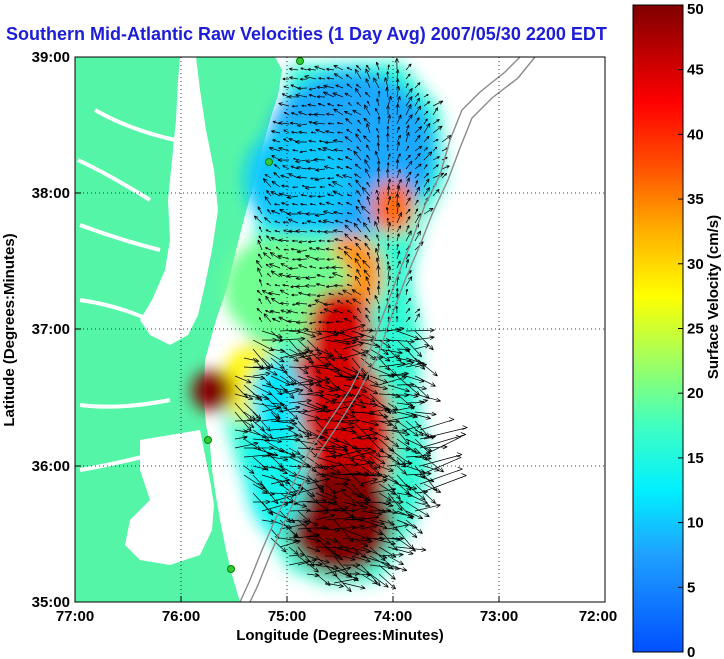 This screenshot has height=659, width=724. What do you see at coordinates (287, 616) in the screenshot?
I see `x-tick-label: 75:00` at bounding box center [287, 616].